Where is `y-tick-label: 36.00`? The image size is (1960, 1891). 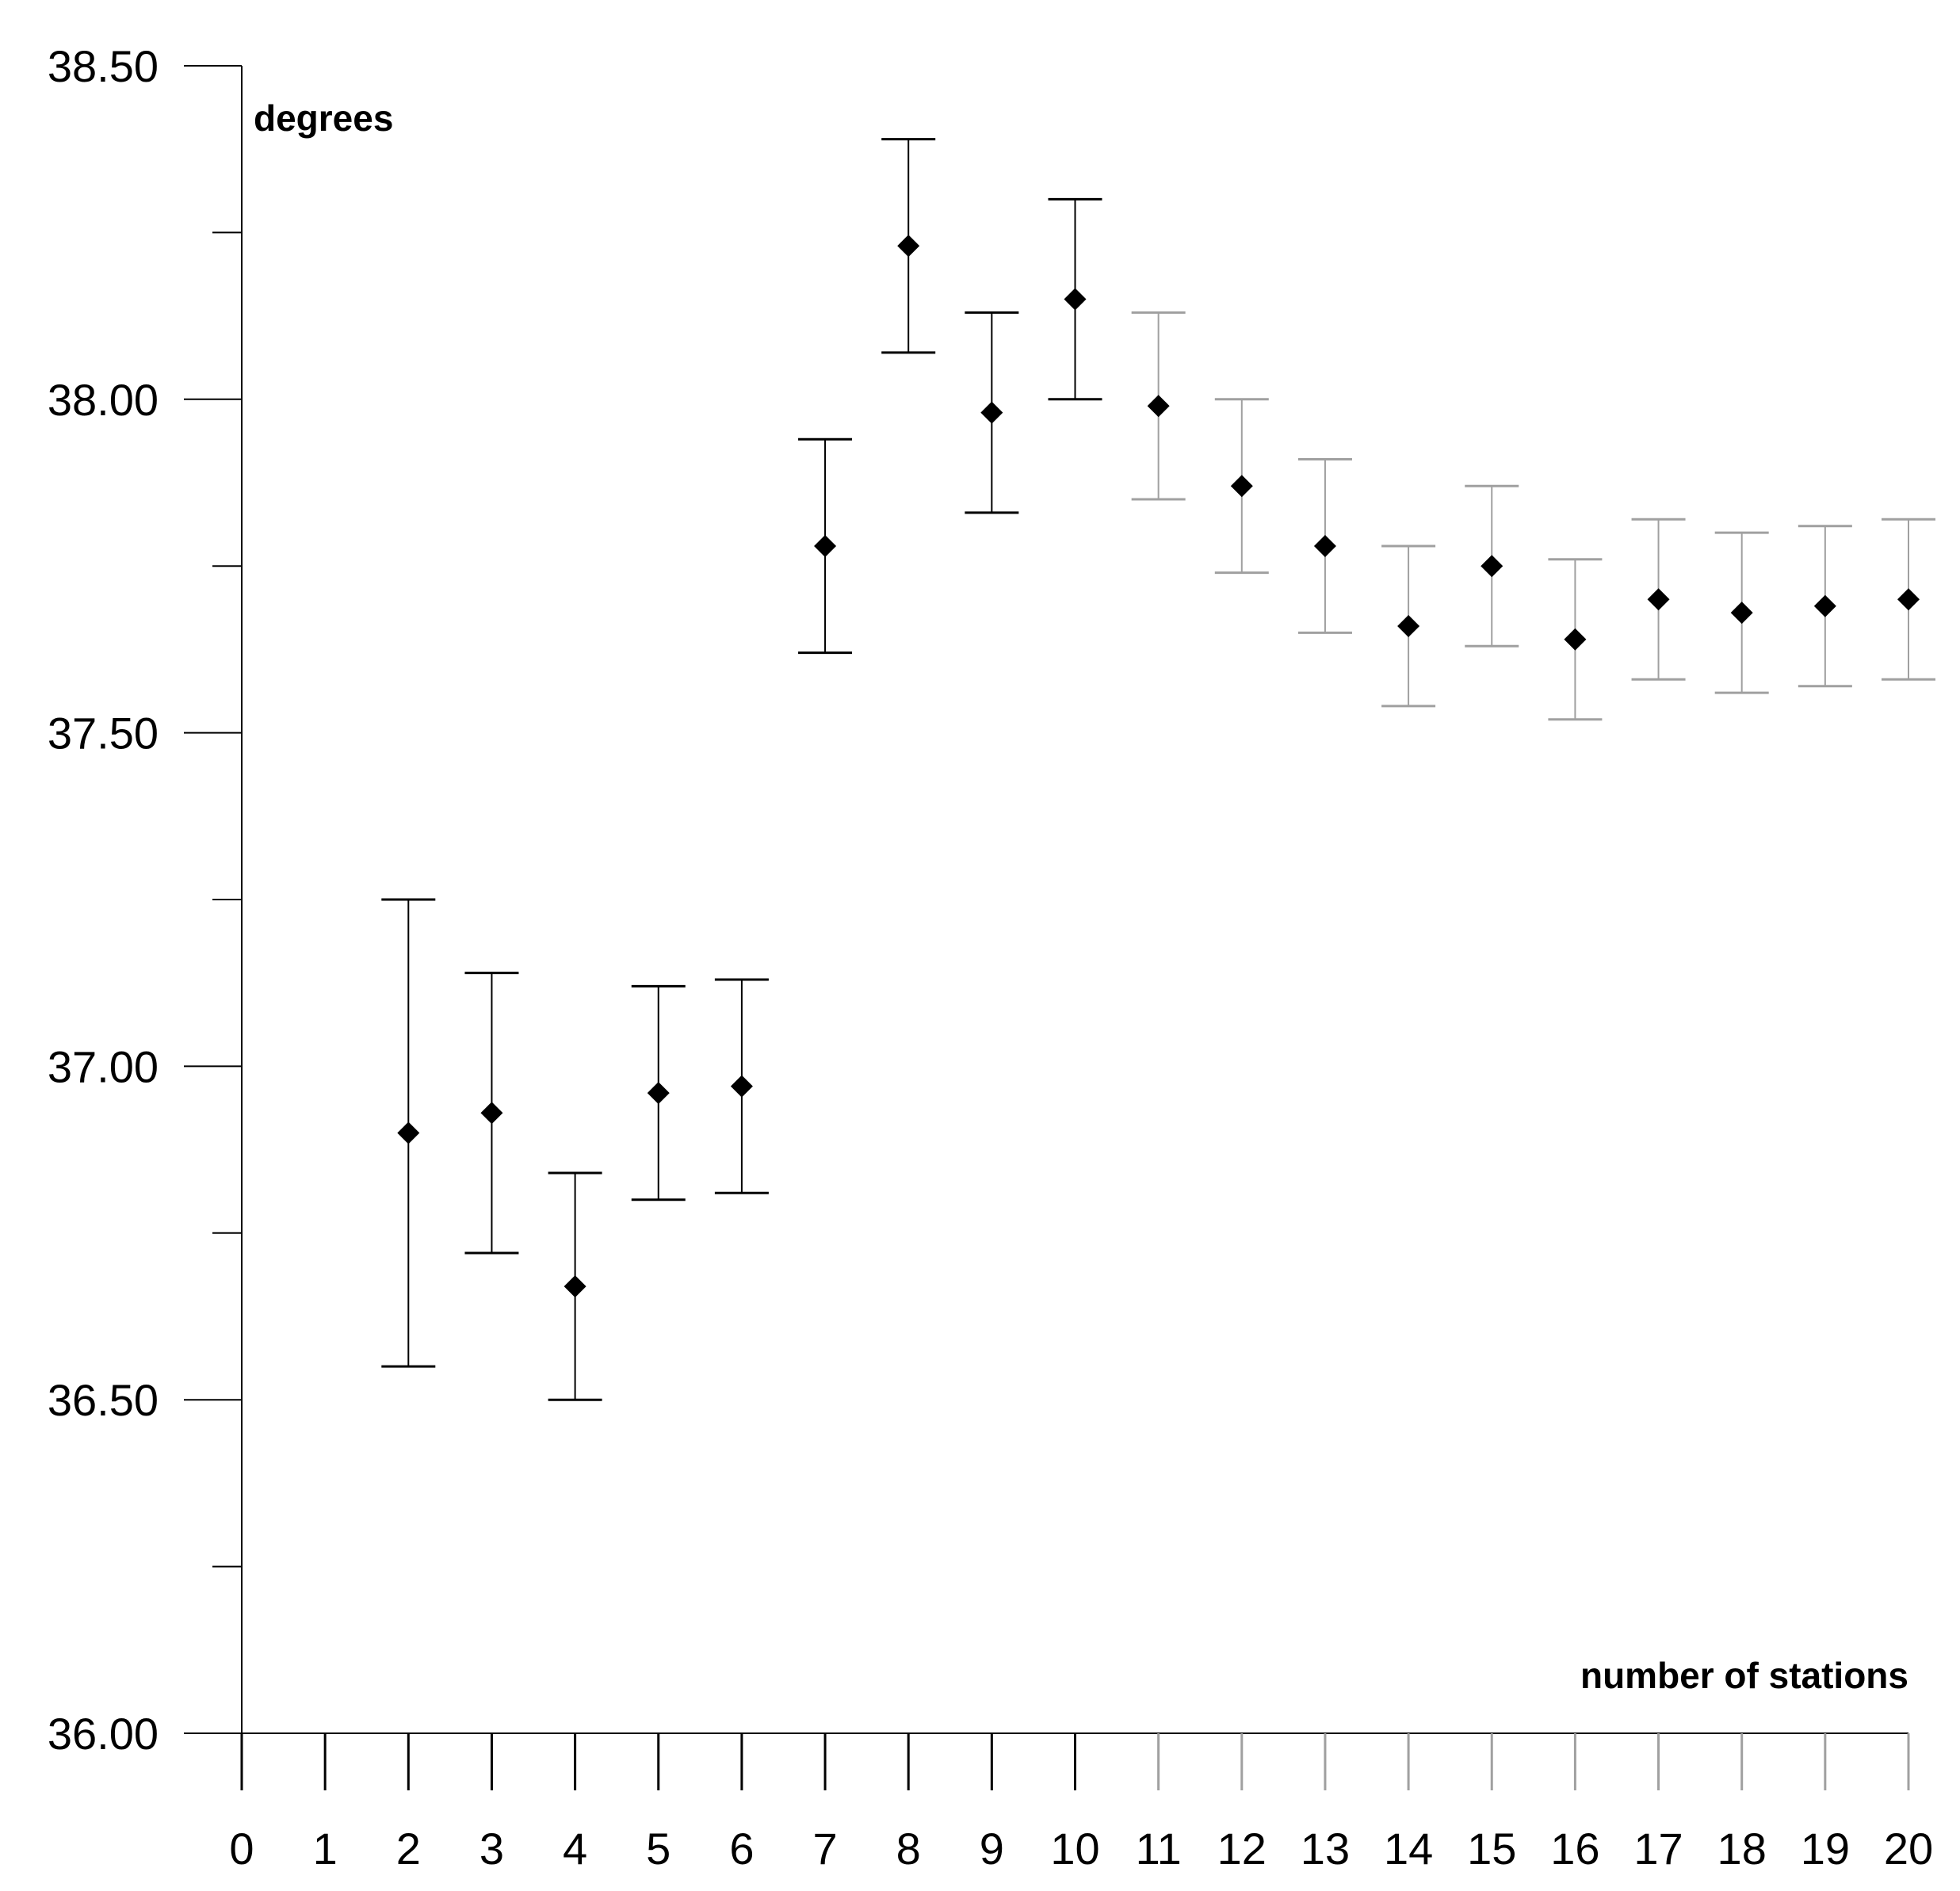 y-tick-label: 36.00 is located at coordinates (104, 1734).